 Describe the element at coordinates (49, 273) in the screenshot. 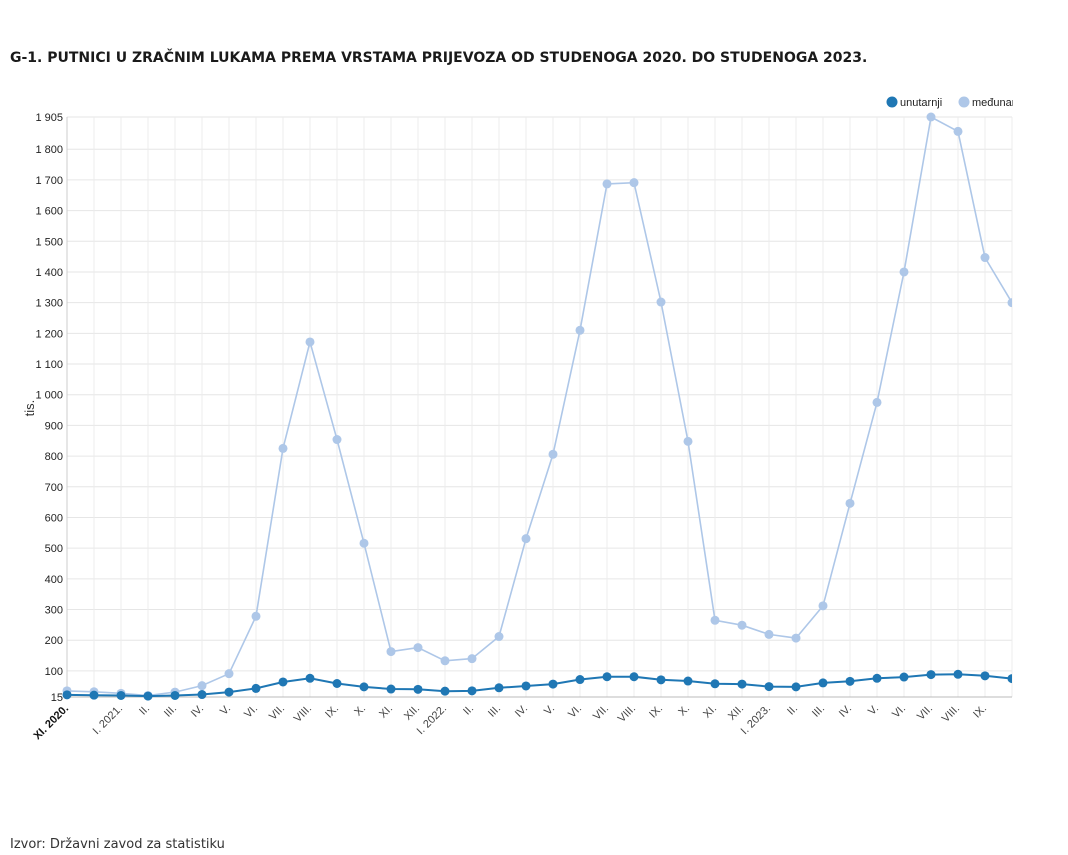

I see `y-tick-label: 1 400` at that location.